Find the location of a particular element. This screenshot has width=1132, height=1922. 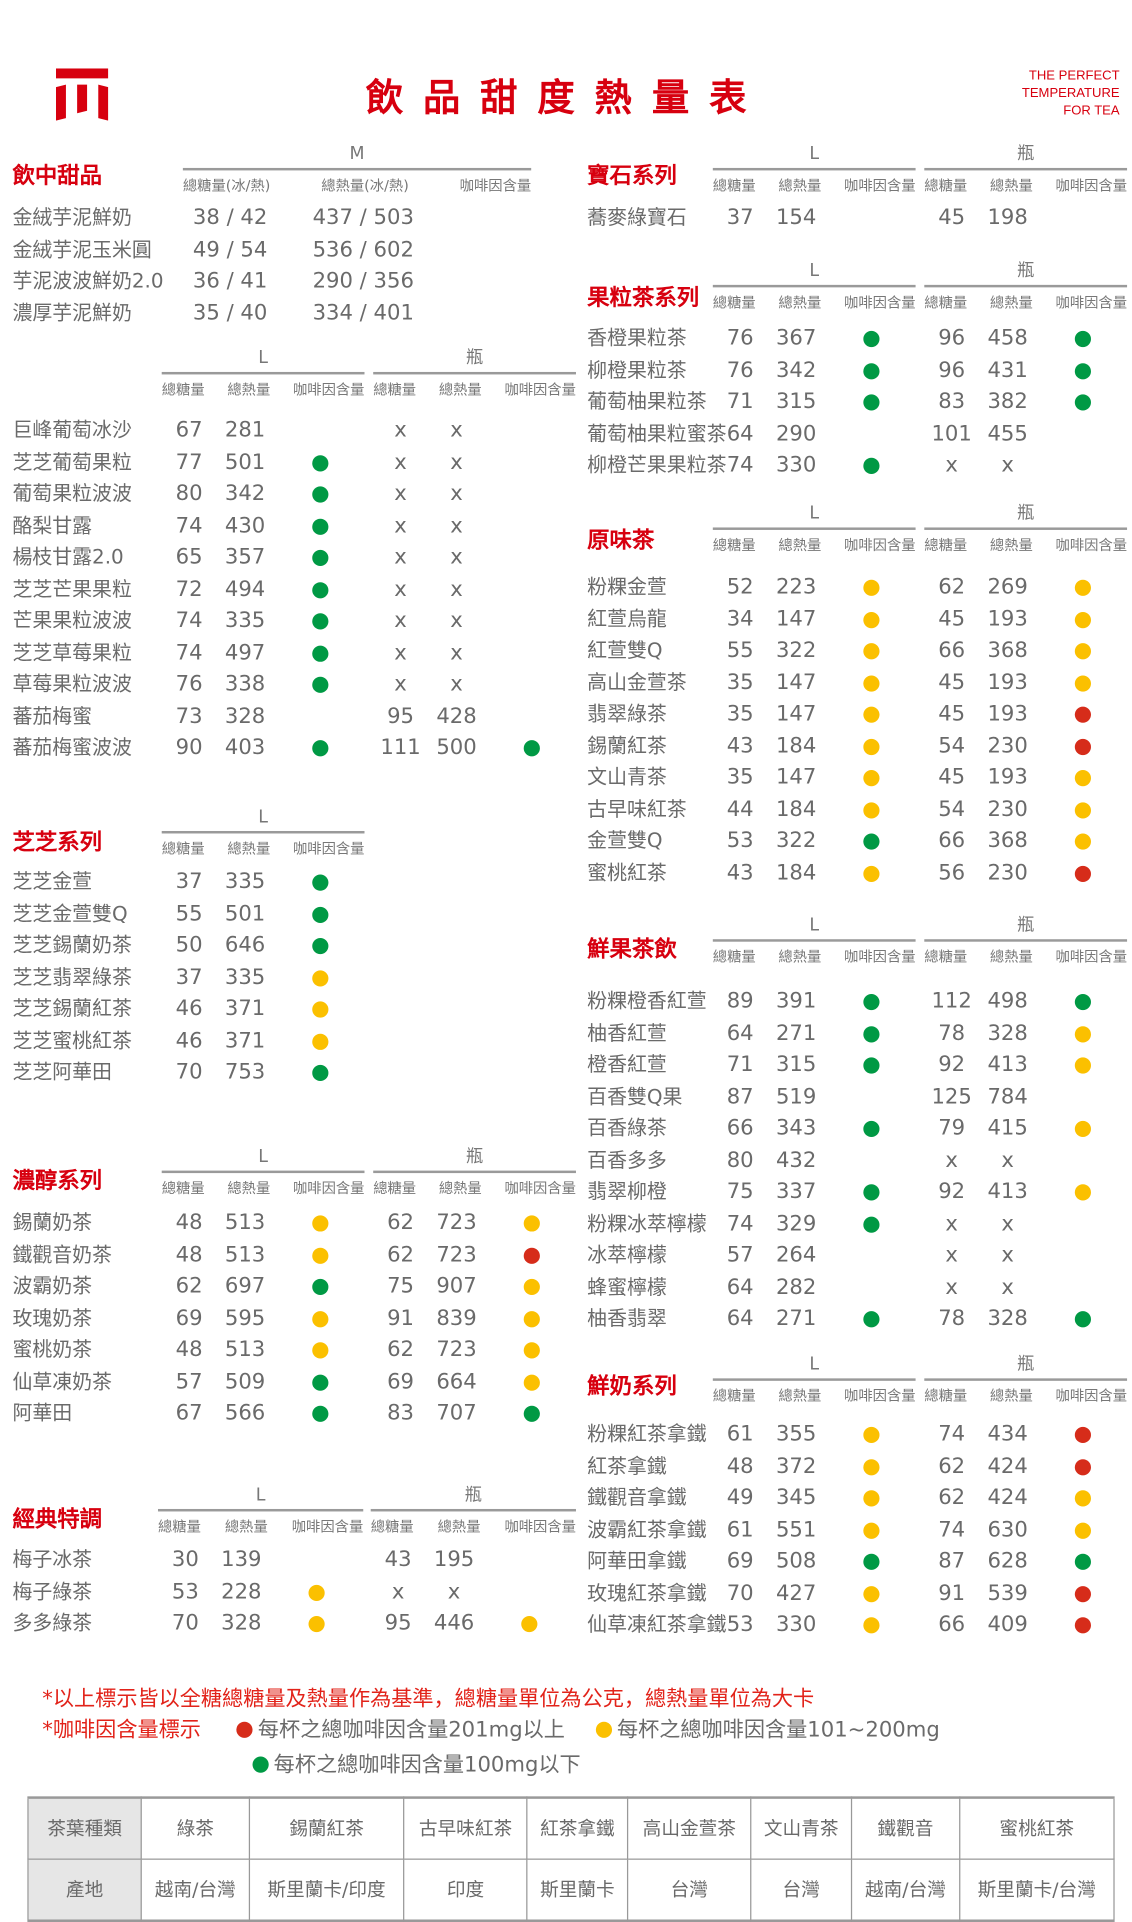

drink-name: 玫瑰奶茶 is located at coordinates (52, 1317).